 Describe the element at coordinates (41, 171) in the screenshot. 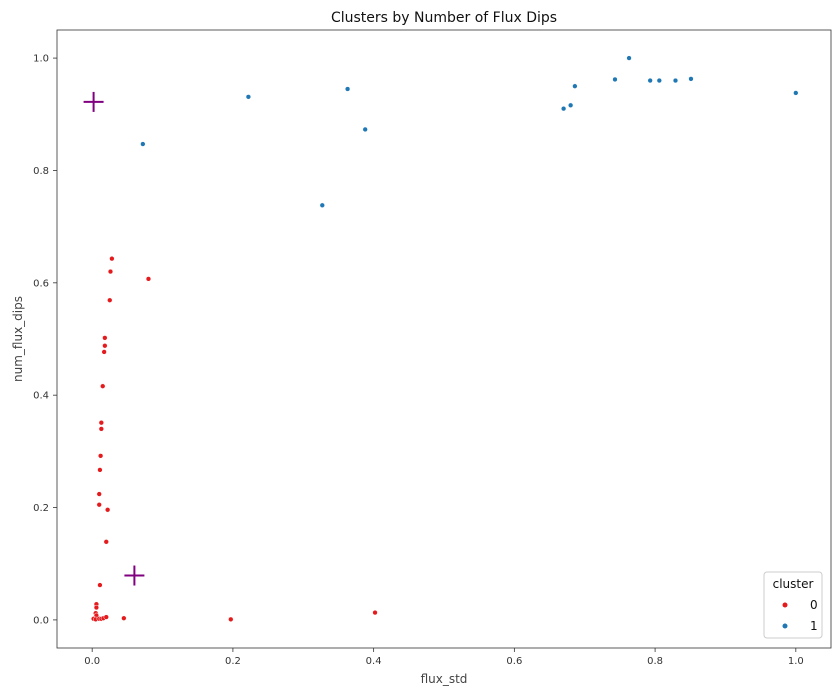

I see `y-tick-label: 0.8` at that location.